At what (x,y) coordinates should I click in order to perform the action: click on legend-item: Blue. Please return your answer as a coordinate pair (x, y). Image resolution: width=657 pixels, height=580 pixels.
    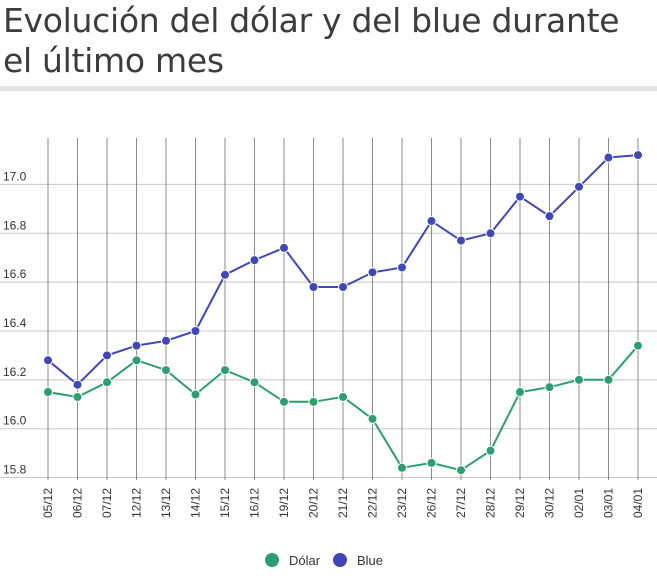
    Looking at the image, I should click on (358, 560).